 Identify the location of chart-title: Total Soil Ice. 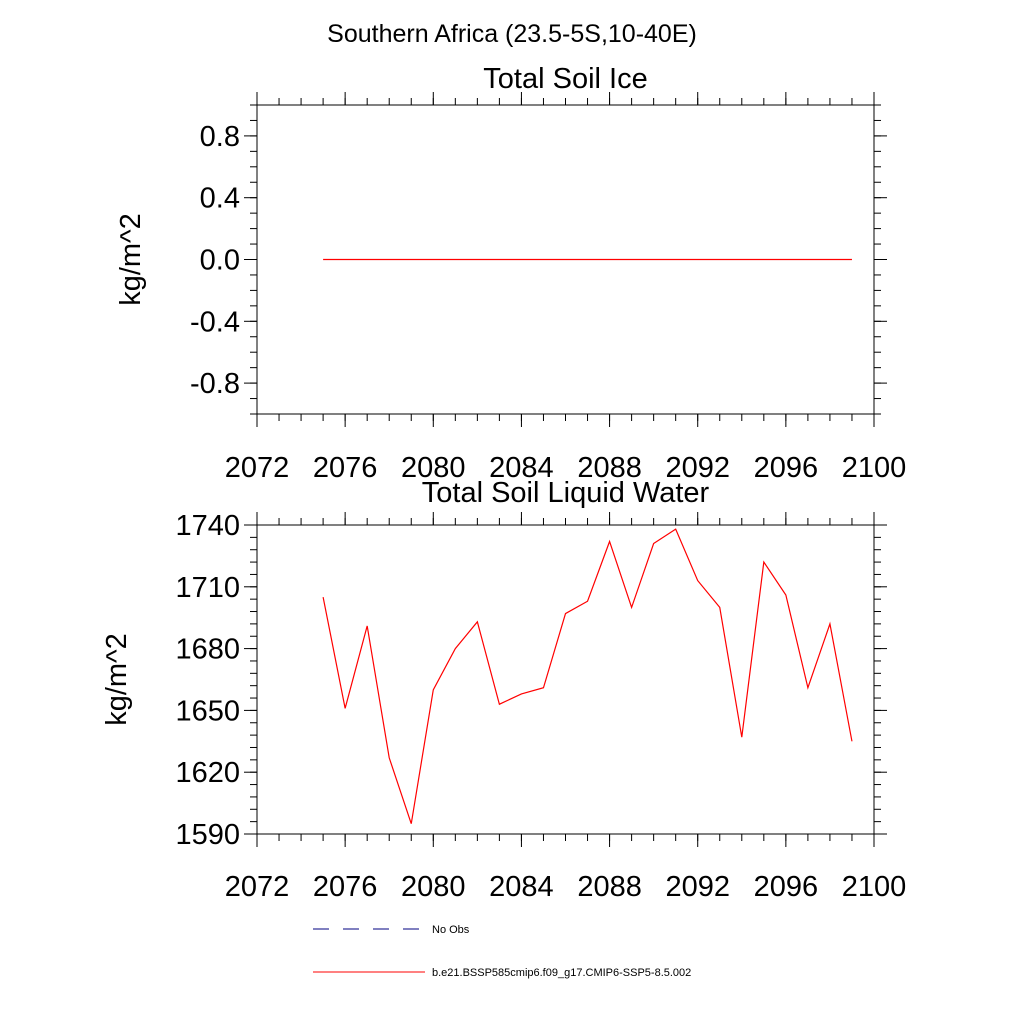
(565, 79).